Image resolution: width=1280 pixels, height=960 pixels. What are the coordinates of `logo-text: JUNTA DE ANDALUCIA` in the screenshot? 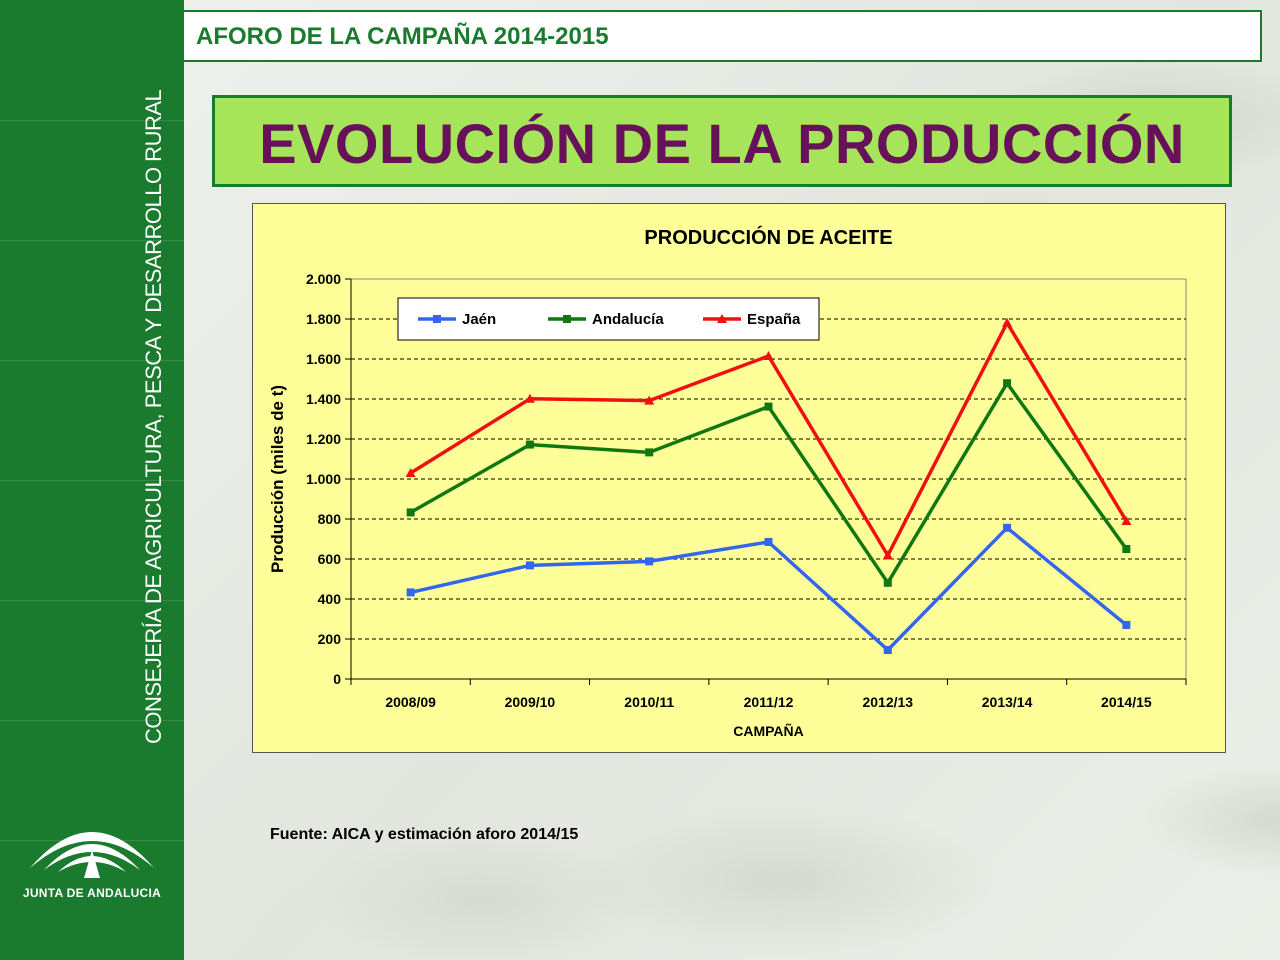 It's located at (92, 893).